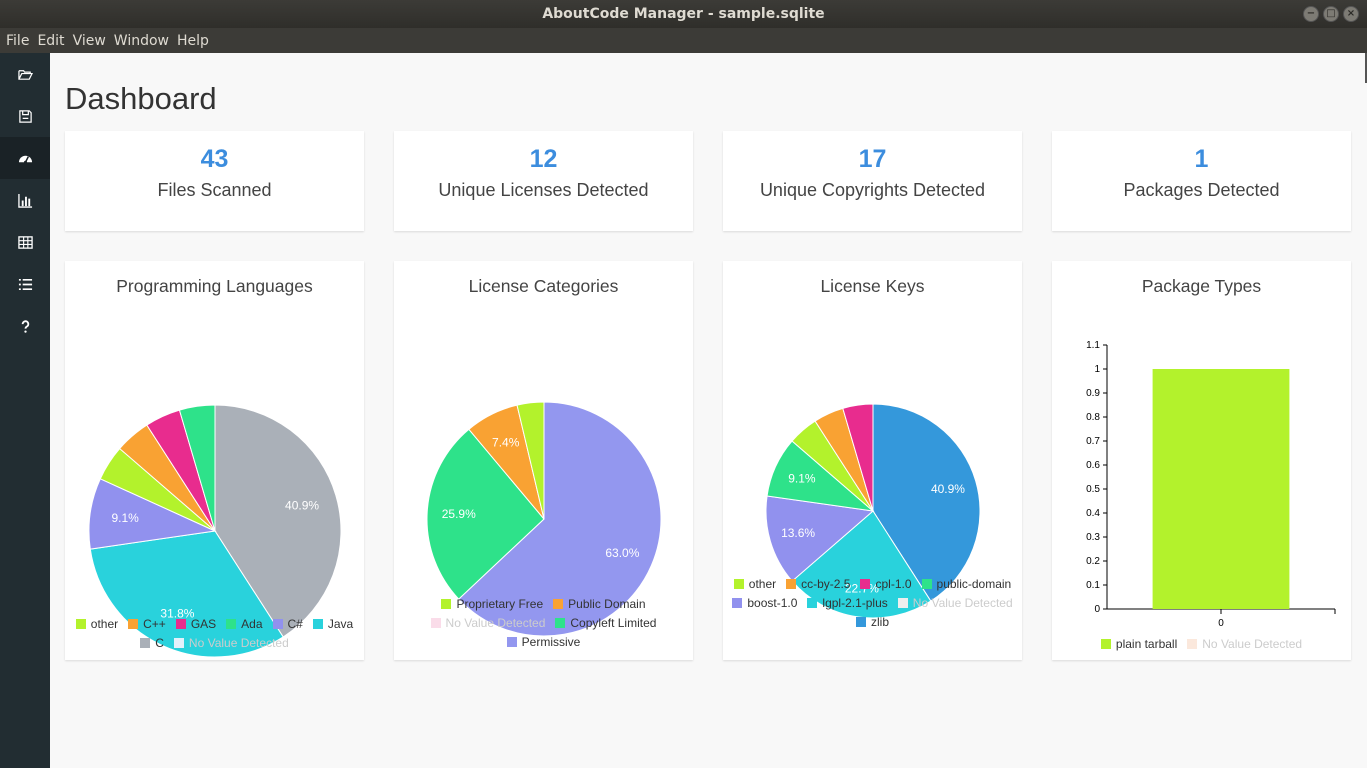  What do you see at coordinates (51, 40) in the screenshot?
I see `menu-edit: Edit` at bounding box center [51, 40].